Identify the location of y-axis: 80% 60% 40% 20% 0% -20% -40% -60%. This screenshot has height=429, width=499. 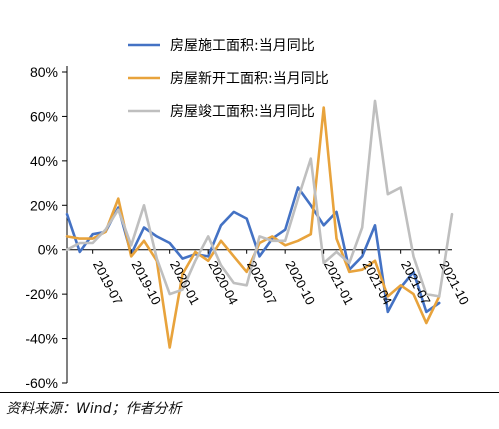
(46, 227).